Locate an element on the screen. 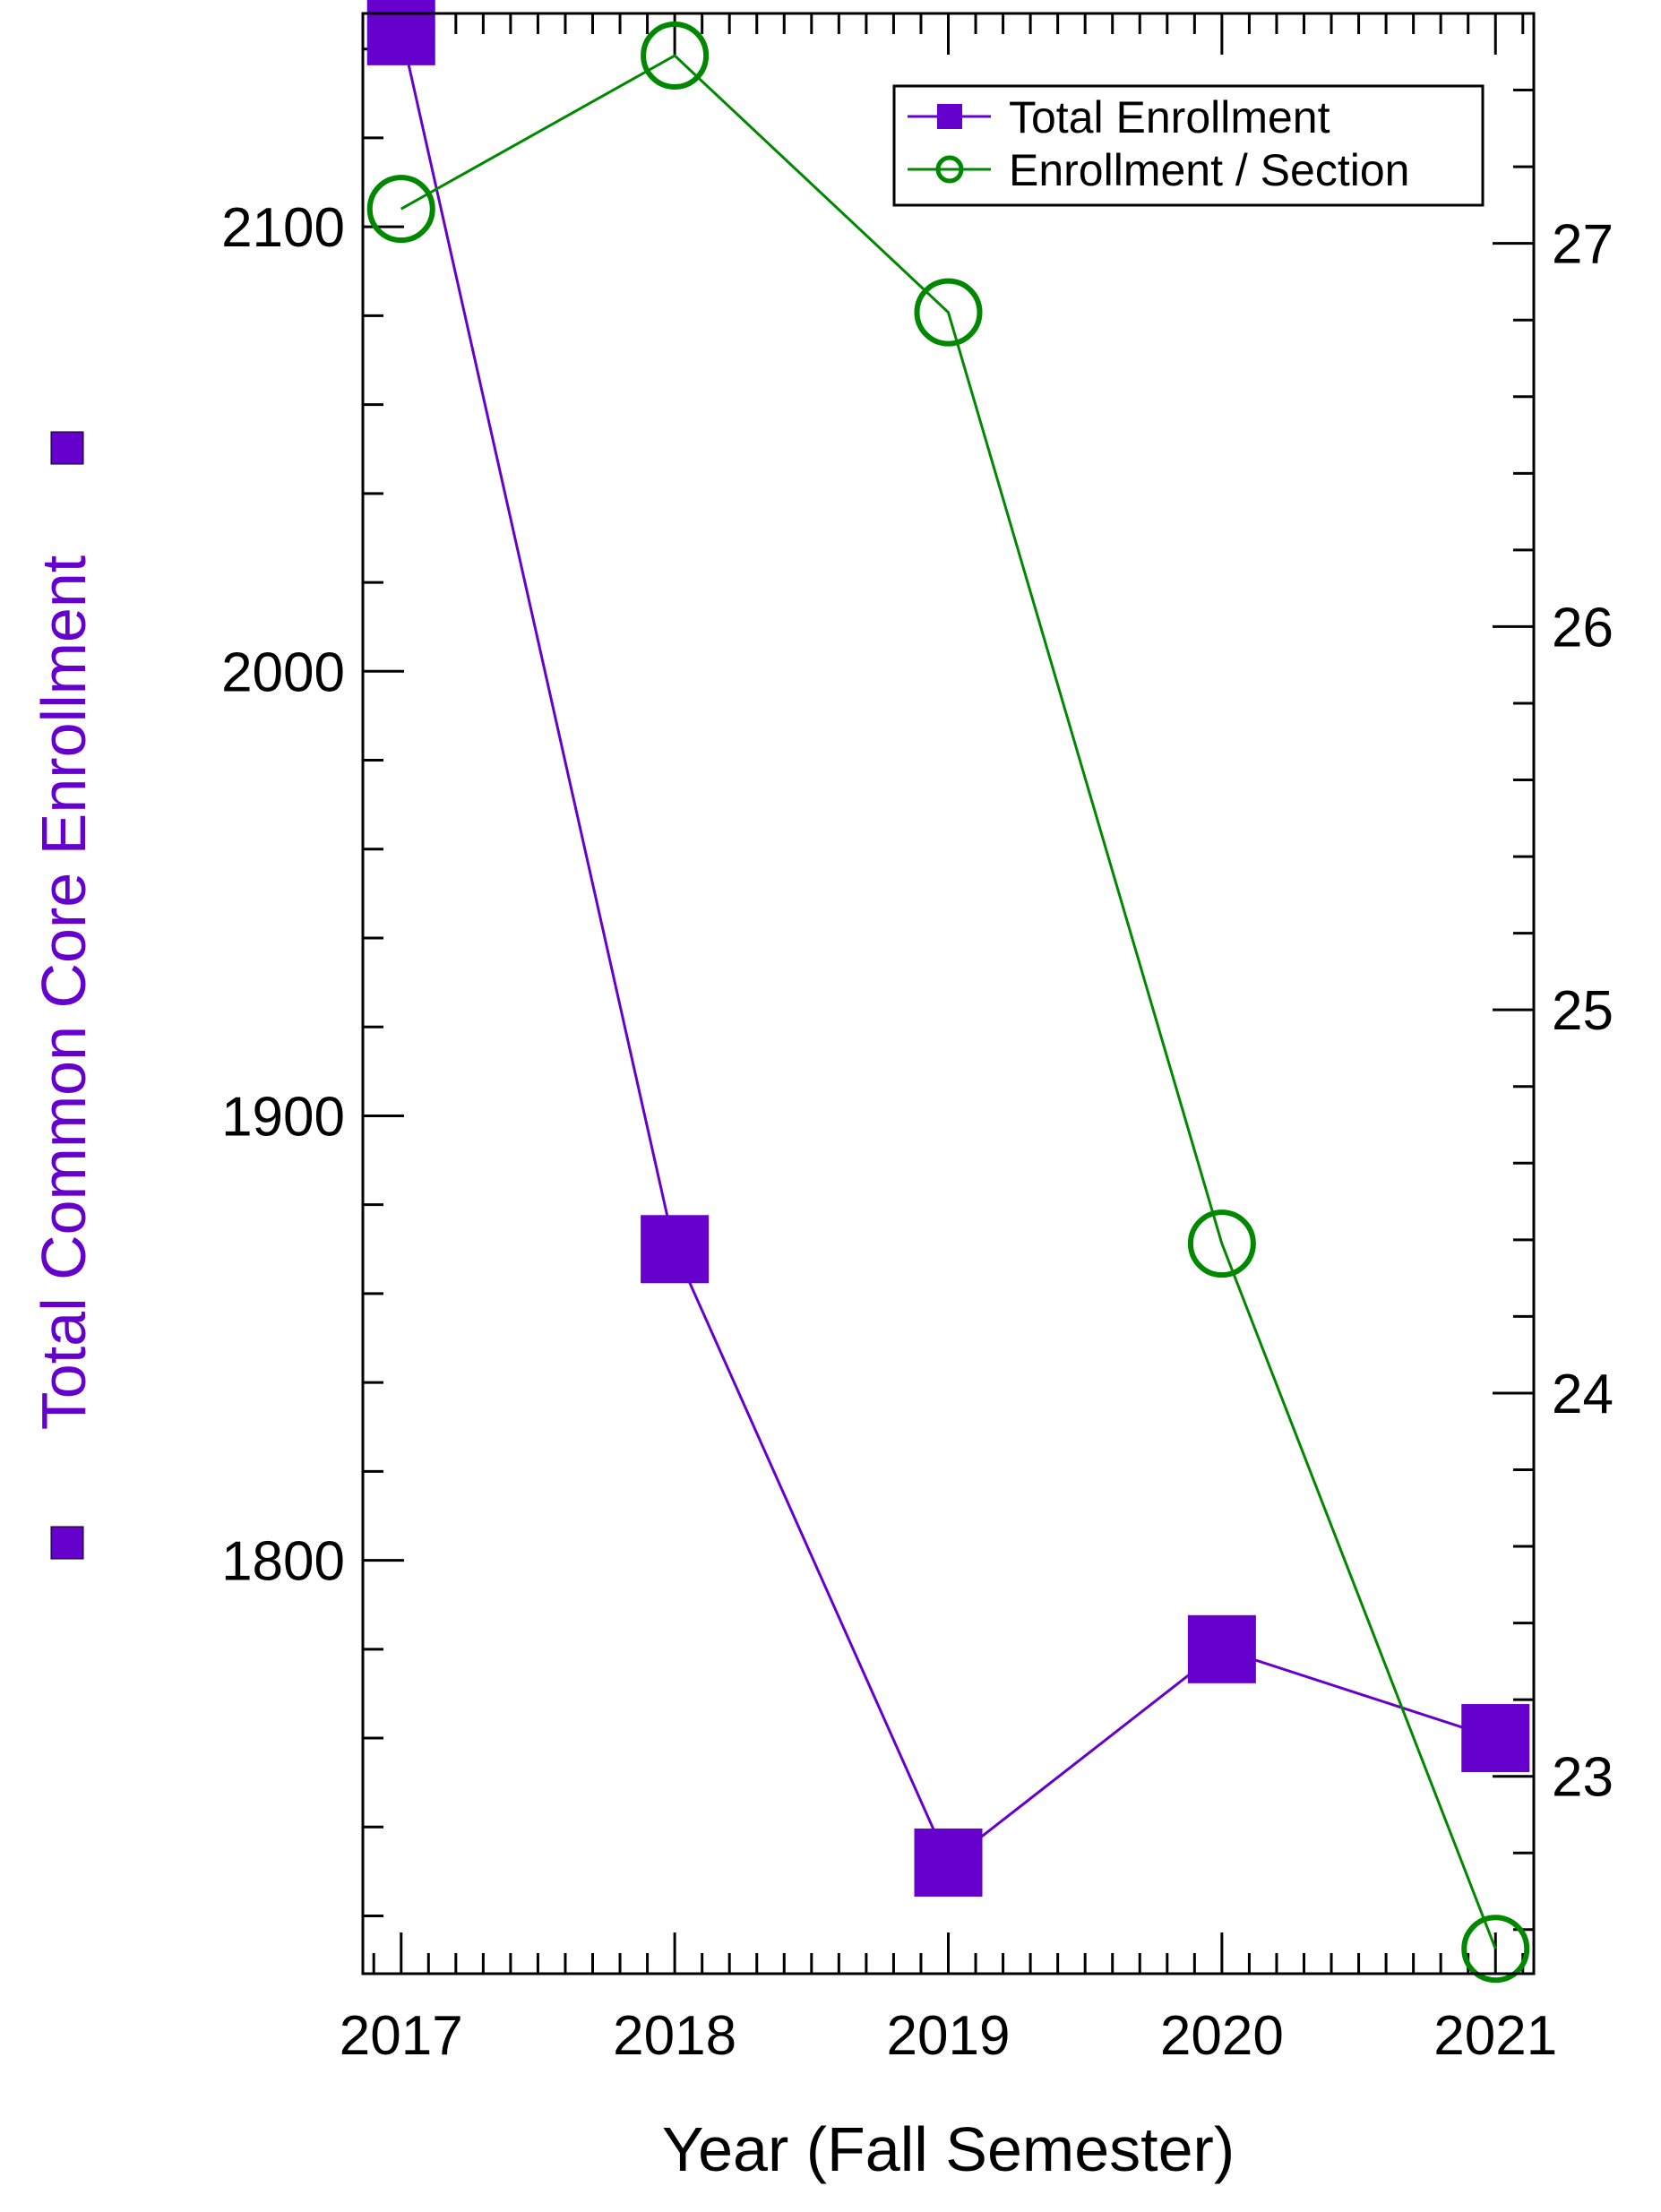 The width and height of the screenshot is (1661, 2212). y-right-tick-label: 25 is located at coordinates (1583, 1011).